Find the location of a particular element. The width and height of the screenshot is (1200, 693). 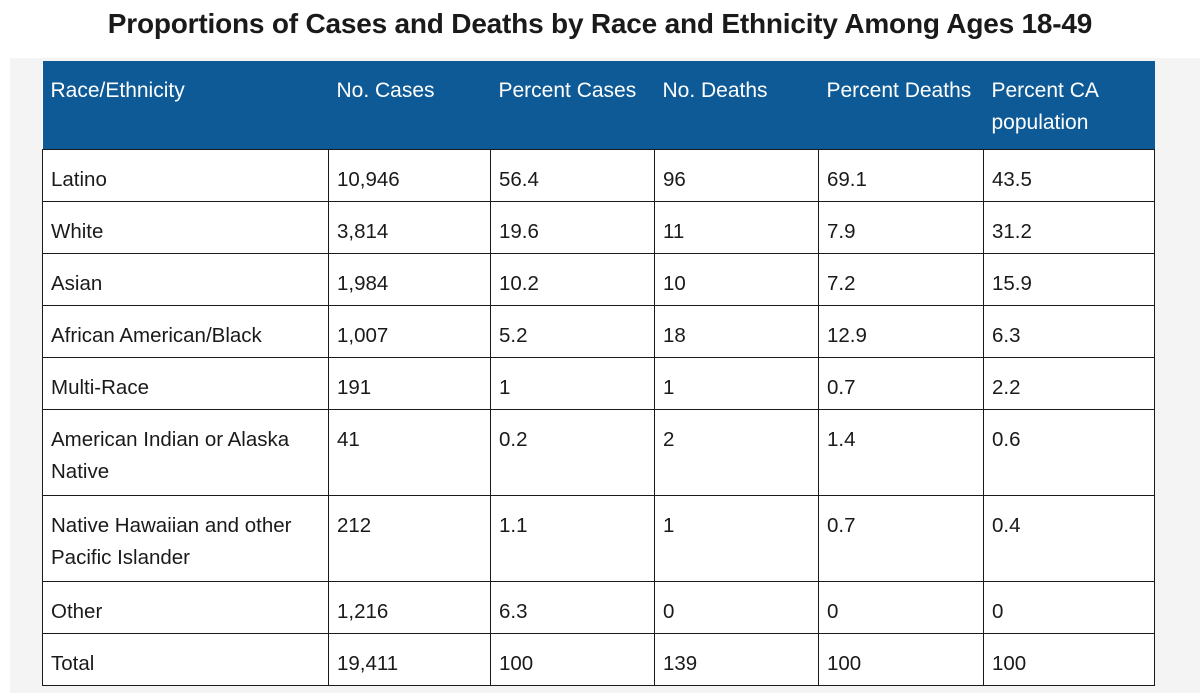

cell-no-cases: 41 is located at coordinates (409, 452).